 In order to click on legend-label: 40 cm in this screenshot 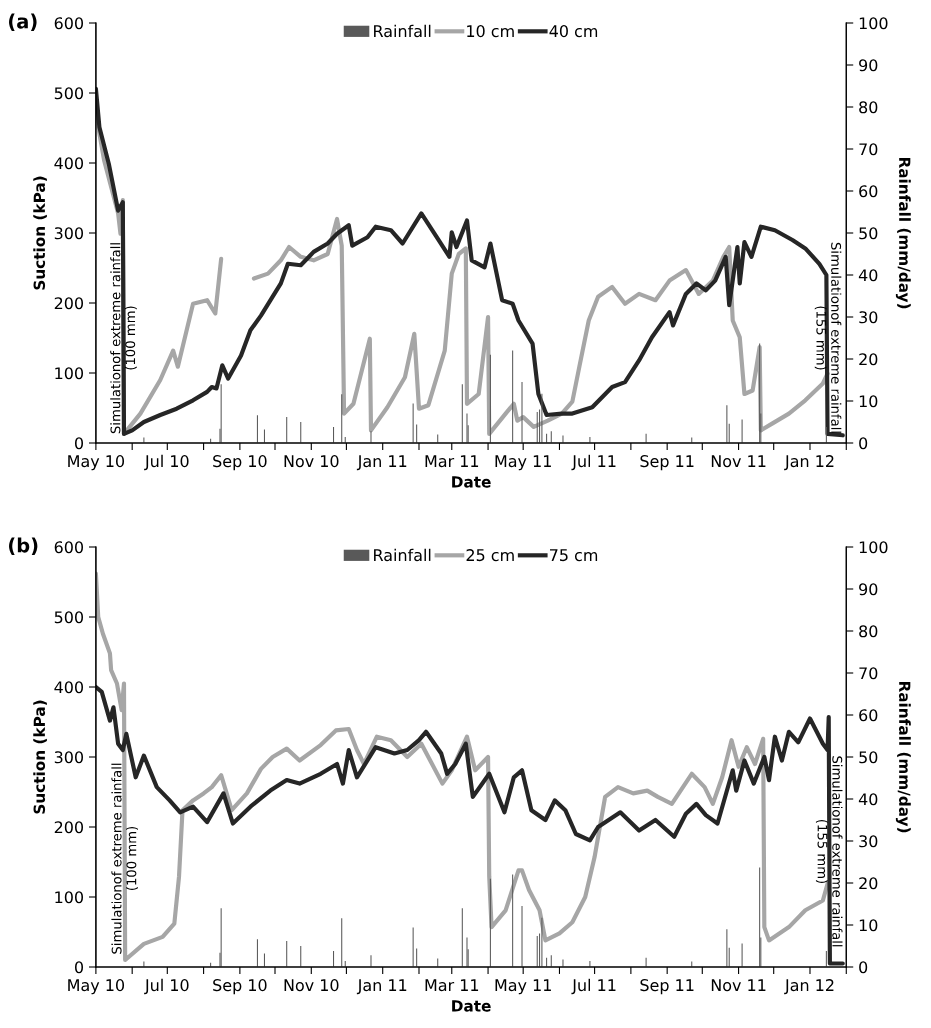, I will do `click(573, 31)`.